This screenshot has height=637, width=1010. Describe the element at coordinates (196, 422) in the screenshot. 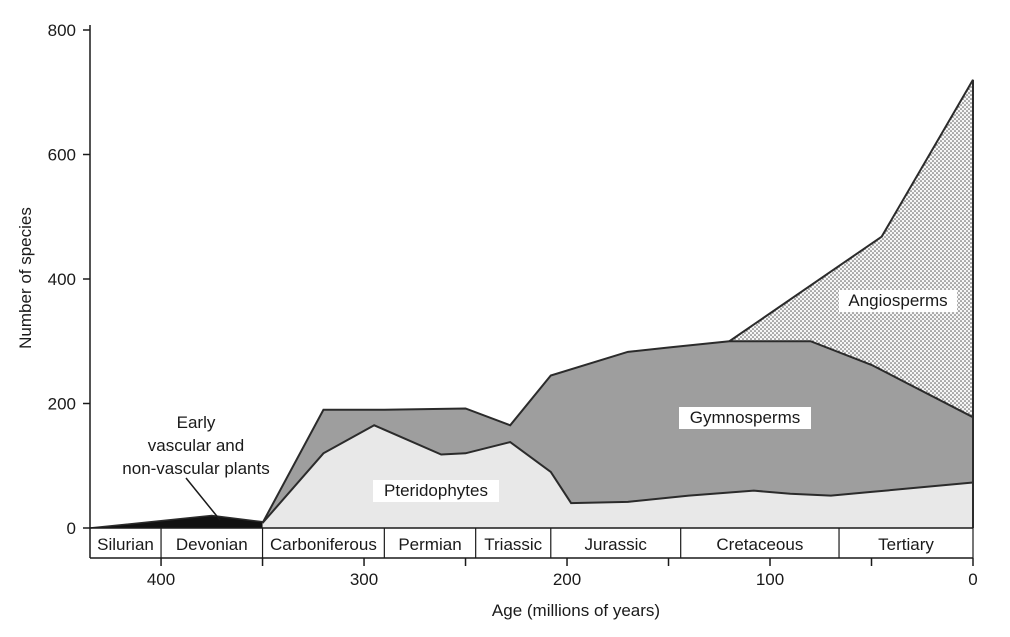

I see `series-label-0-line-0: Early` at that location.